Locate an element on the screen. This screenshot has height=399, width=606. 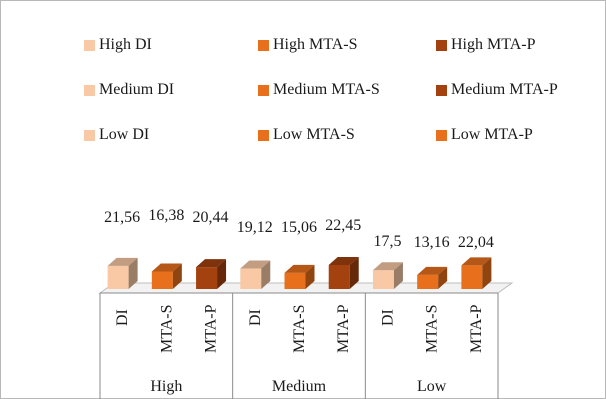
data-label: 19,12 is located at coordinates (255, 227).